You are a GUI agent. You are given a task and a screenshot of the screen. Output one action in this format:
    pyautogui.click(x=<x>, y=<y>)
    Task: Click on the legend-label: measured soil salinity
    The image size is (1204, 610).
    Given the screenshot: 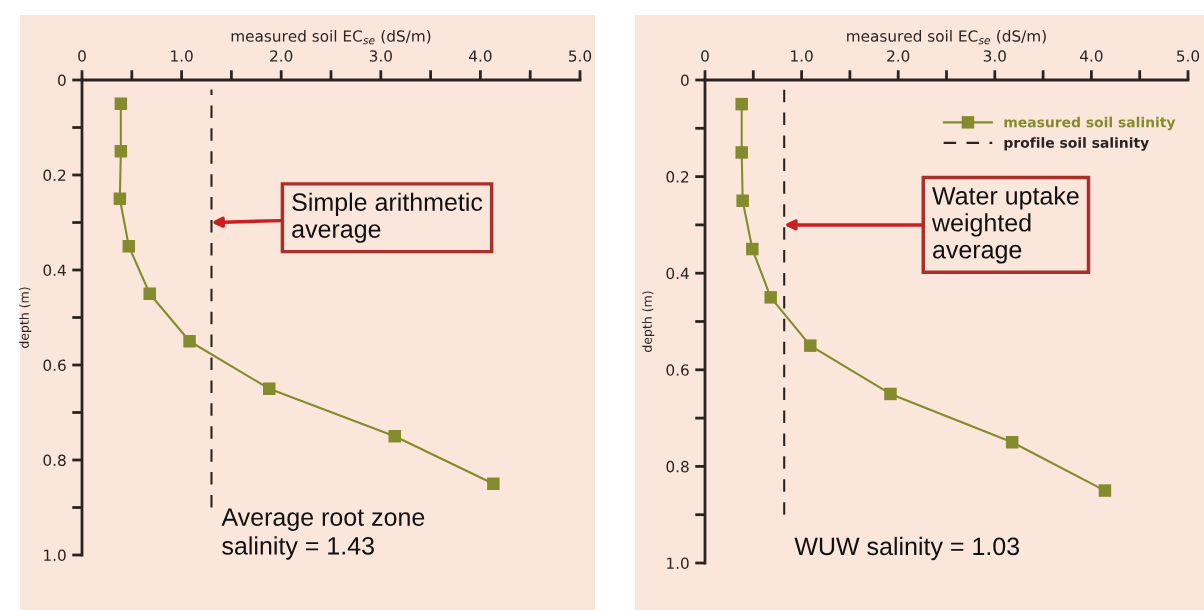 What is the action you would take?
    pyautogui.click(x=1090, y=123)
    